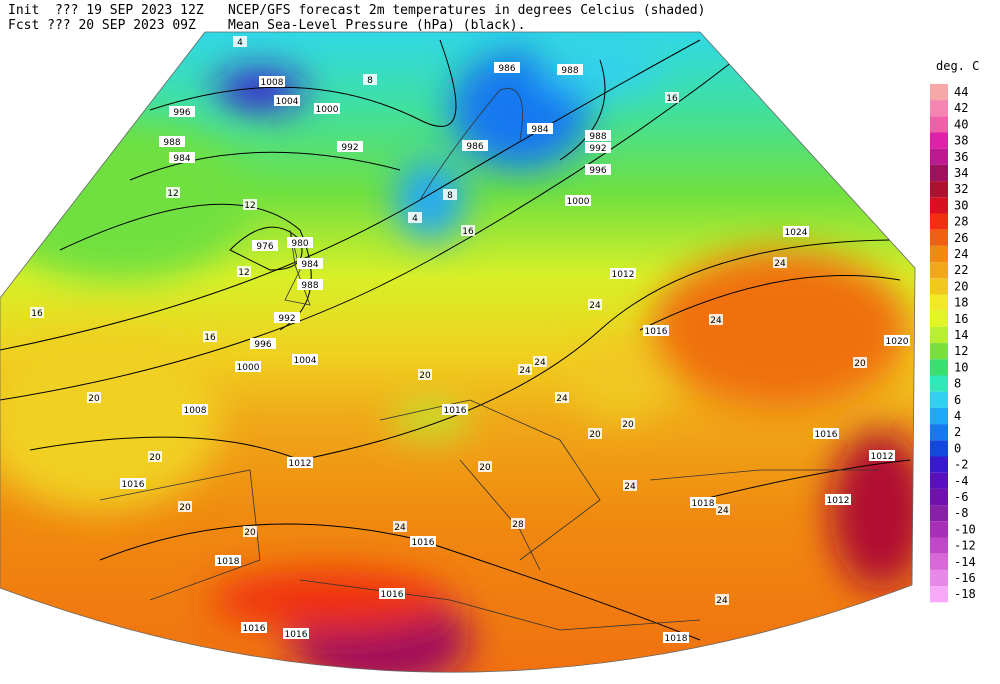  I want to click on legend-label: -16, so click(965, 578).